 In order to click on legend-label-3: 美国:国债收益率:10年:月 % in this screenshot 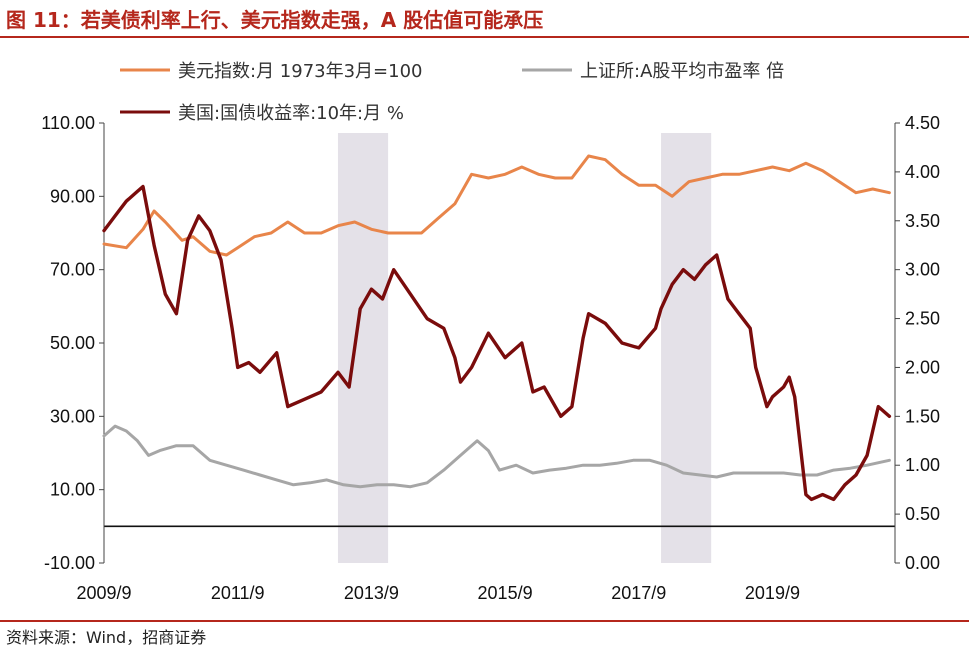, I will do `click(291, 113)`.